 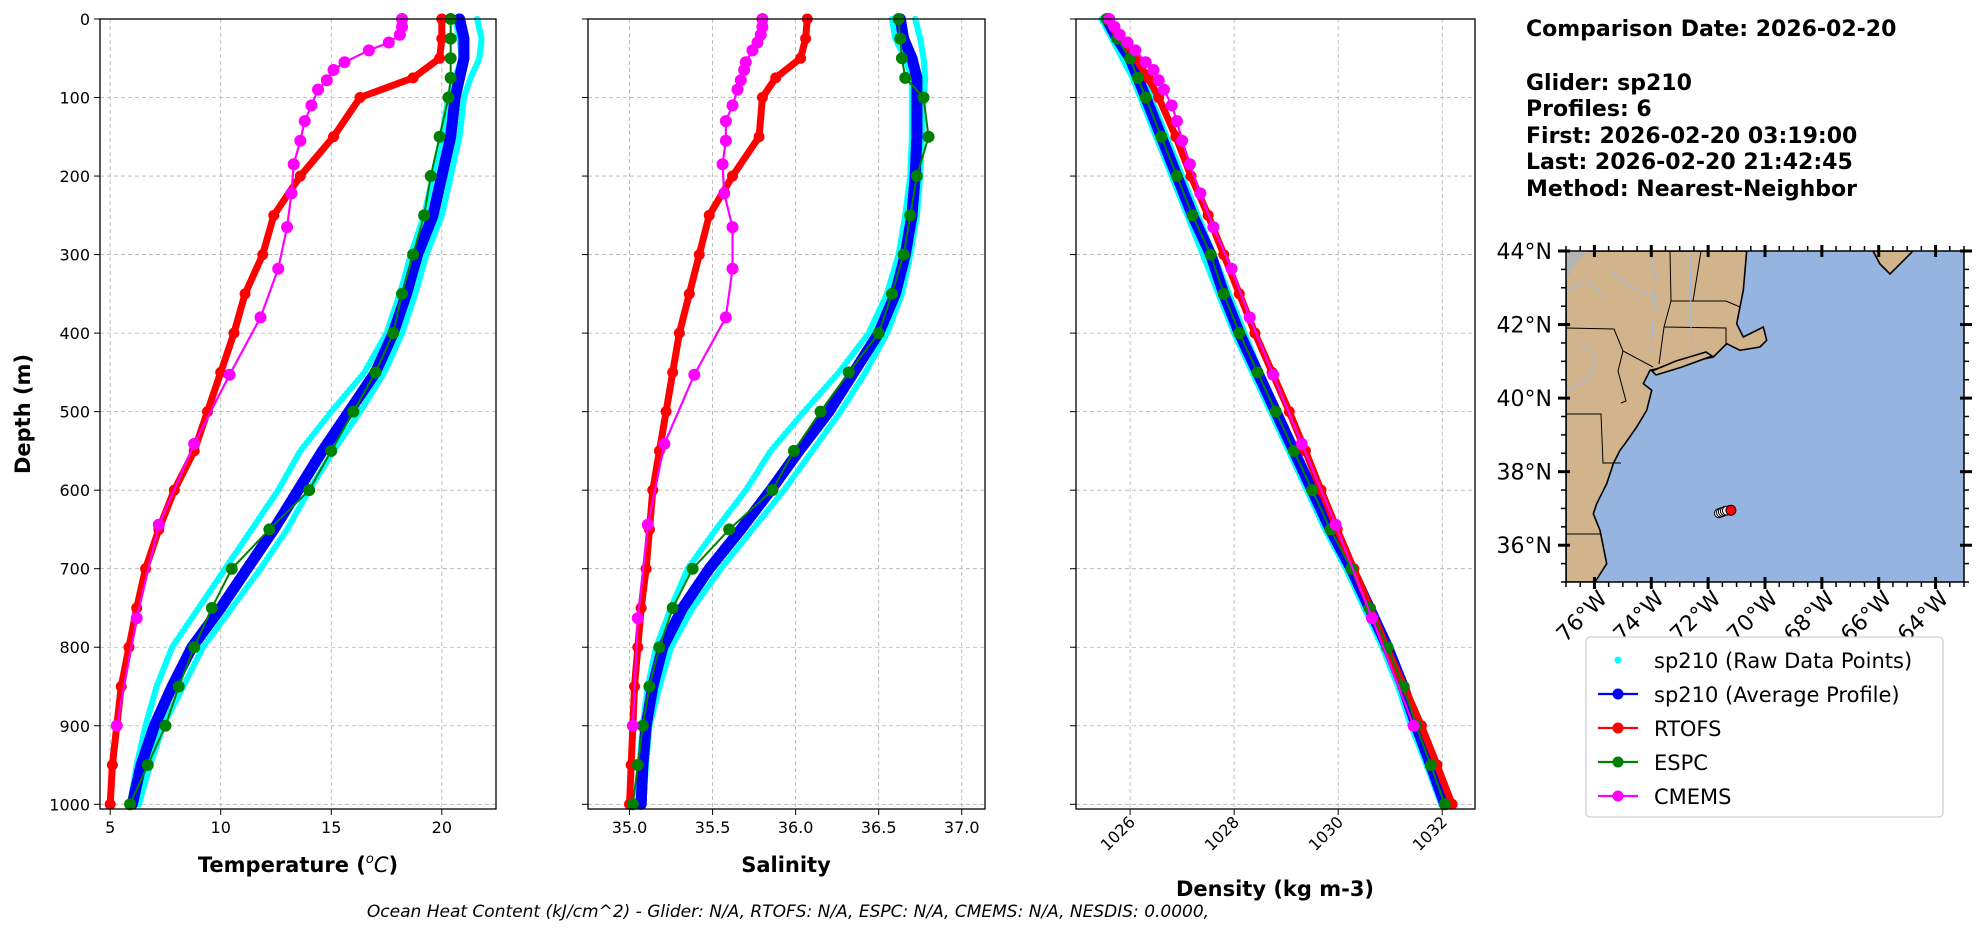 I want to click on legend-frame, so click(x=1764, y=727).